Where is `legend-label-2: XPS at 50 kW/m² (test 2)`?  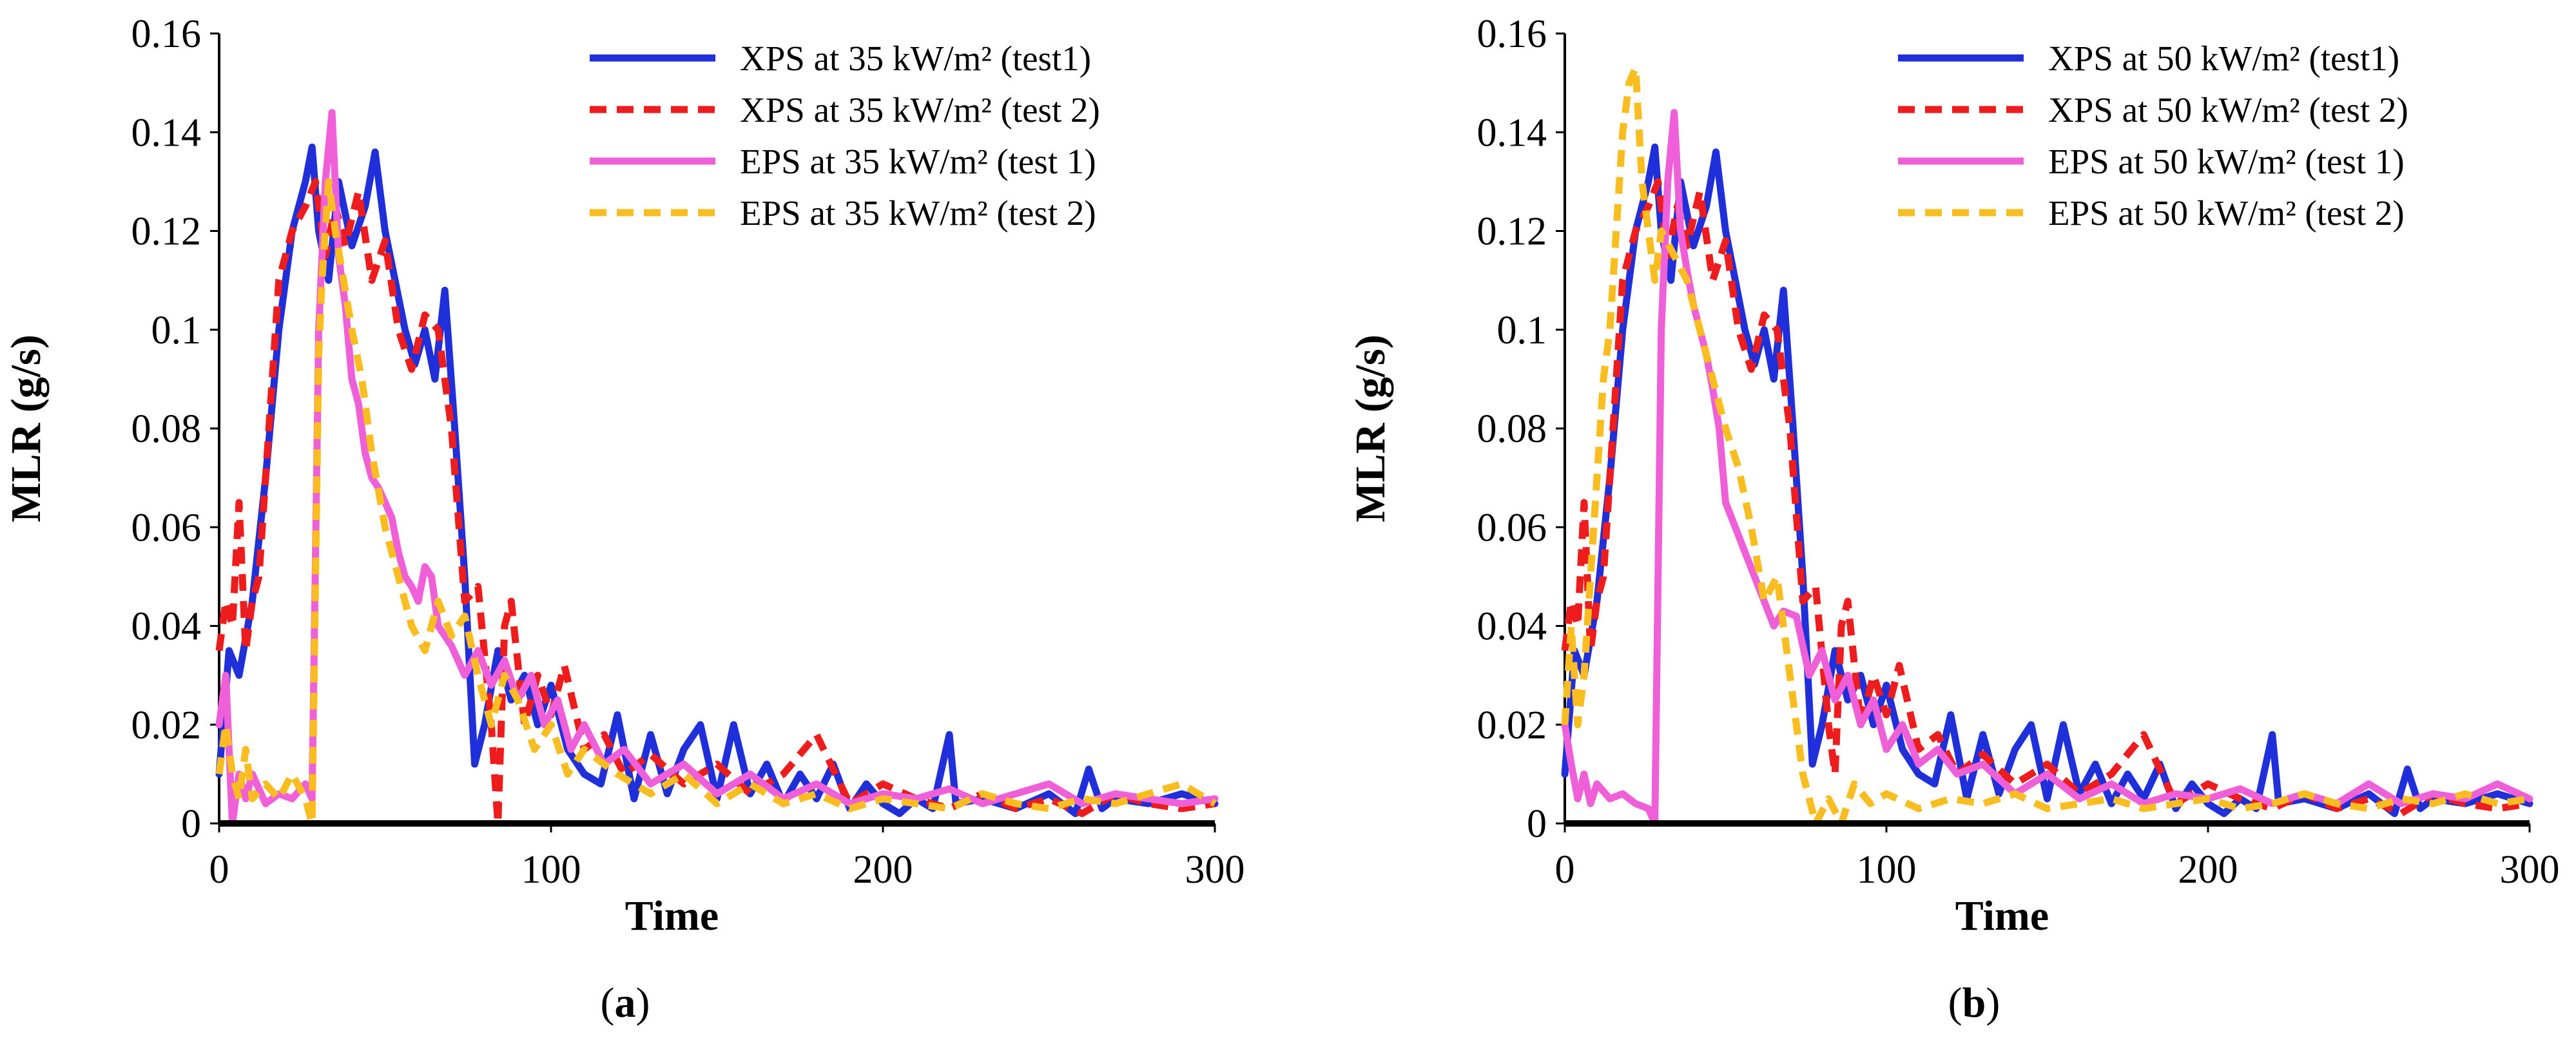 legend-label-2: XPS at 50 kW/m² (test 2) is located at coordinates (2228, 110).